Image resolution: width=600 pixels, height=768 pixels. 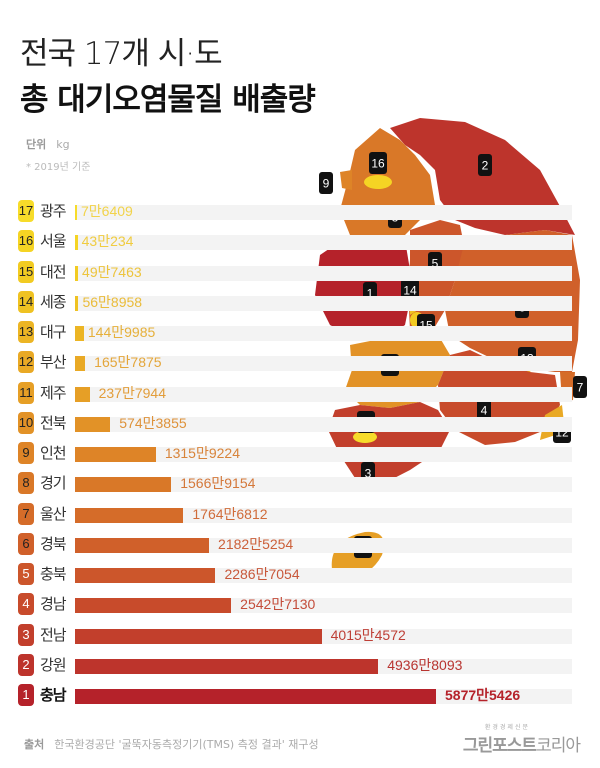 I want to click on bar-row: 4 경남 2542만7130, so click(x=298, y=604).